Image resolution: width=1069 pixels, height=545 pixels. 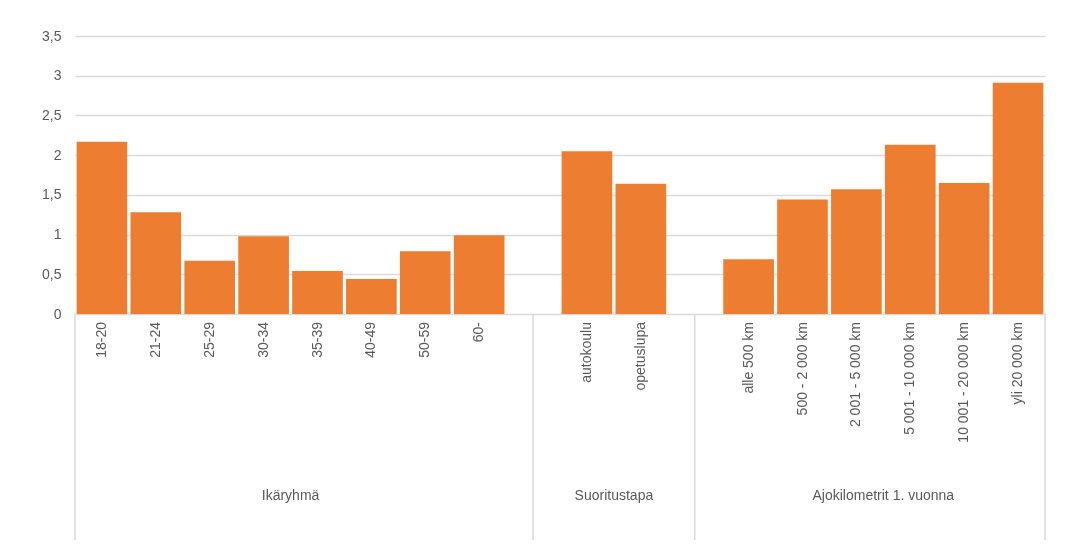 What do you see at coordinates (100, 339) in the screenshot?
I see `x-tick-label: 18-20` at bounding box center [100, 339].